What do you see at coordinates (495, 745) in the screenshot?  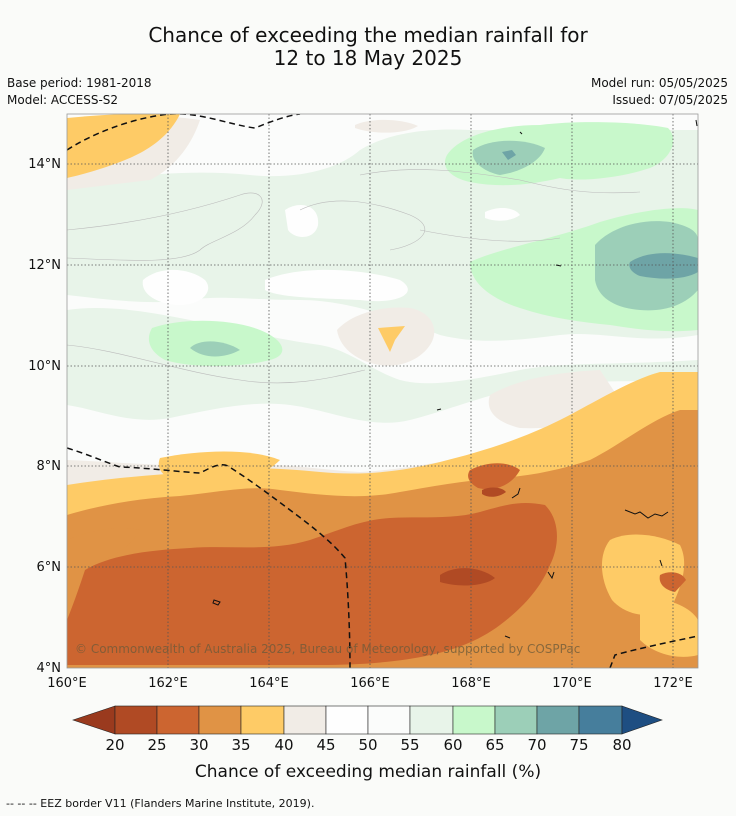 I see `colorbar-tick-label: 65` at bounding box center [495, 745].